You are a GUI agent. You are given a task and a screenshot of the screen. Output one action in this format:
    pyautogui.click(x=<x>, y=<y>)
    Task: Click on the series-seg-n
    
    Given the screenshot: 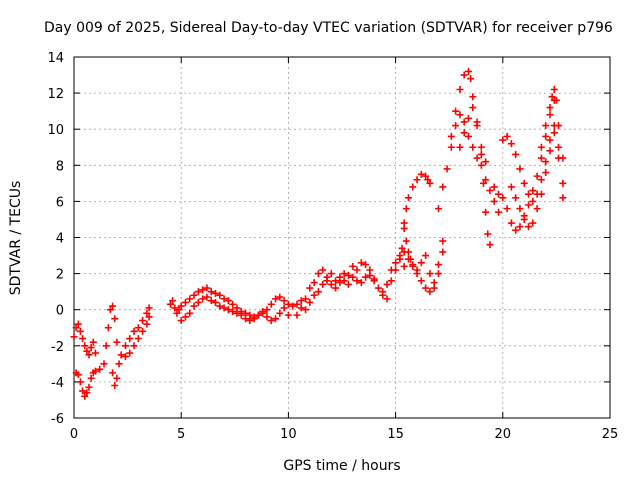 What is the action you would take?
    pyautogui.click(x=468, y=116)
    